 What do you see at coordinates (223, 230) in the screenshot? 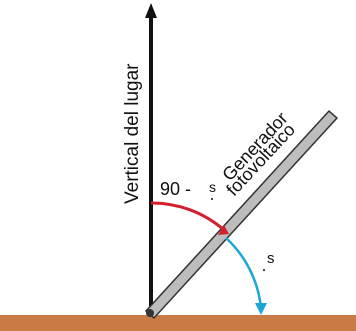
I see `complement-arc-arrow` at bounding box center [223, 230].